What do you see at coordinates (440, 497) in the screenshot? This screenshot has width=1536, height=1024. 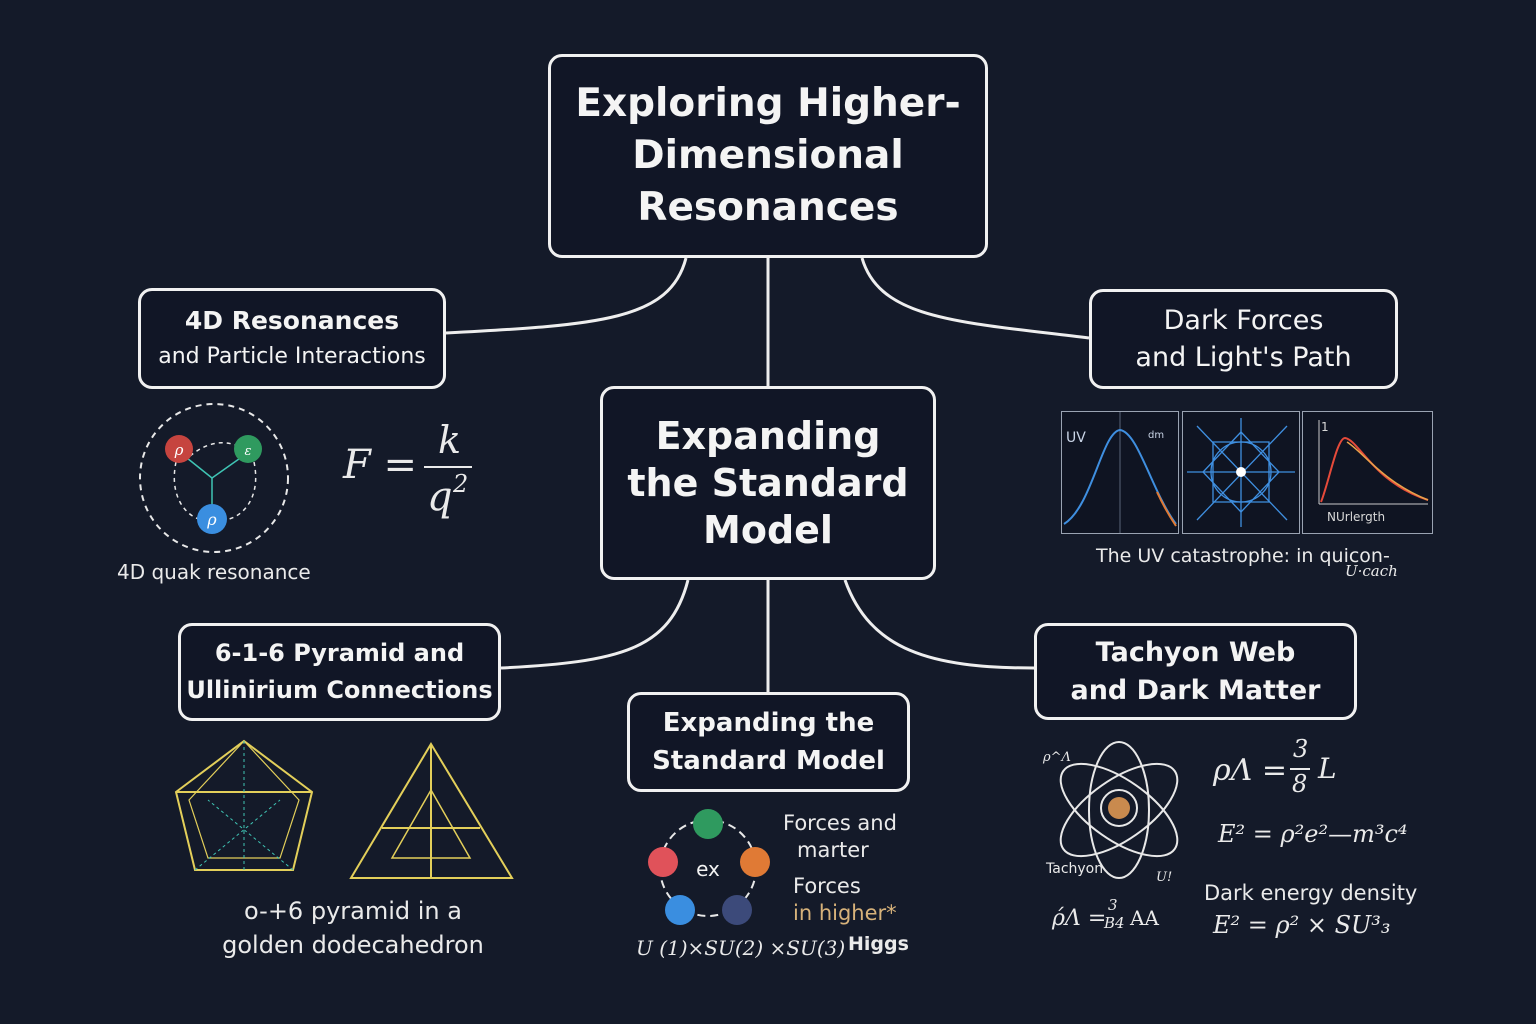 I see `formula-denominator: q` at bounding box center [440, 497].